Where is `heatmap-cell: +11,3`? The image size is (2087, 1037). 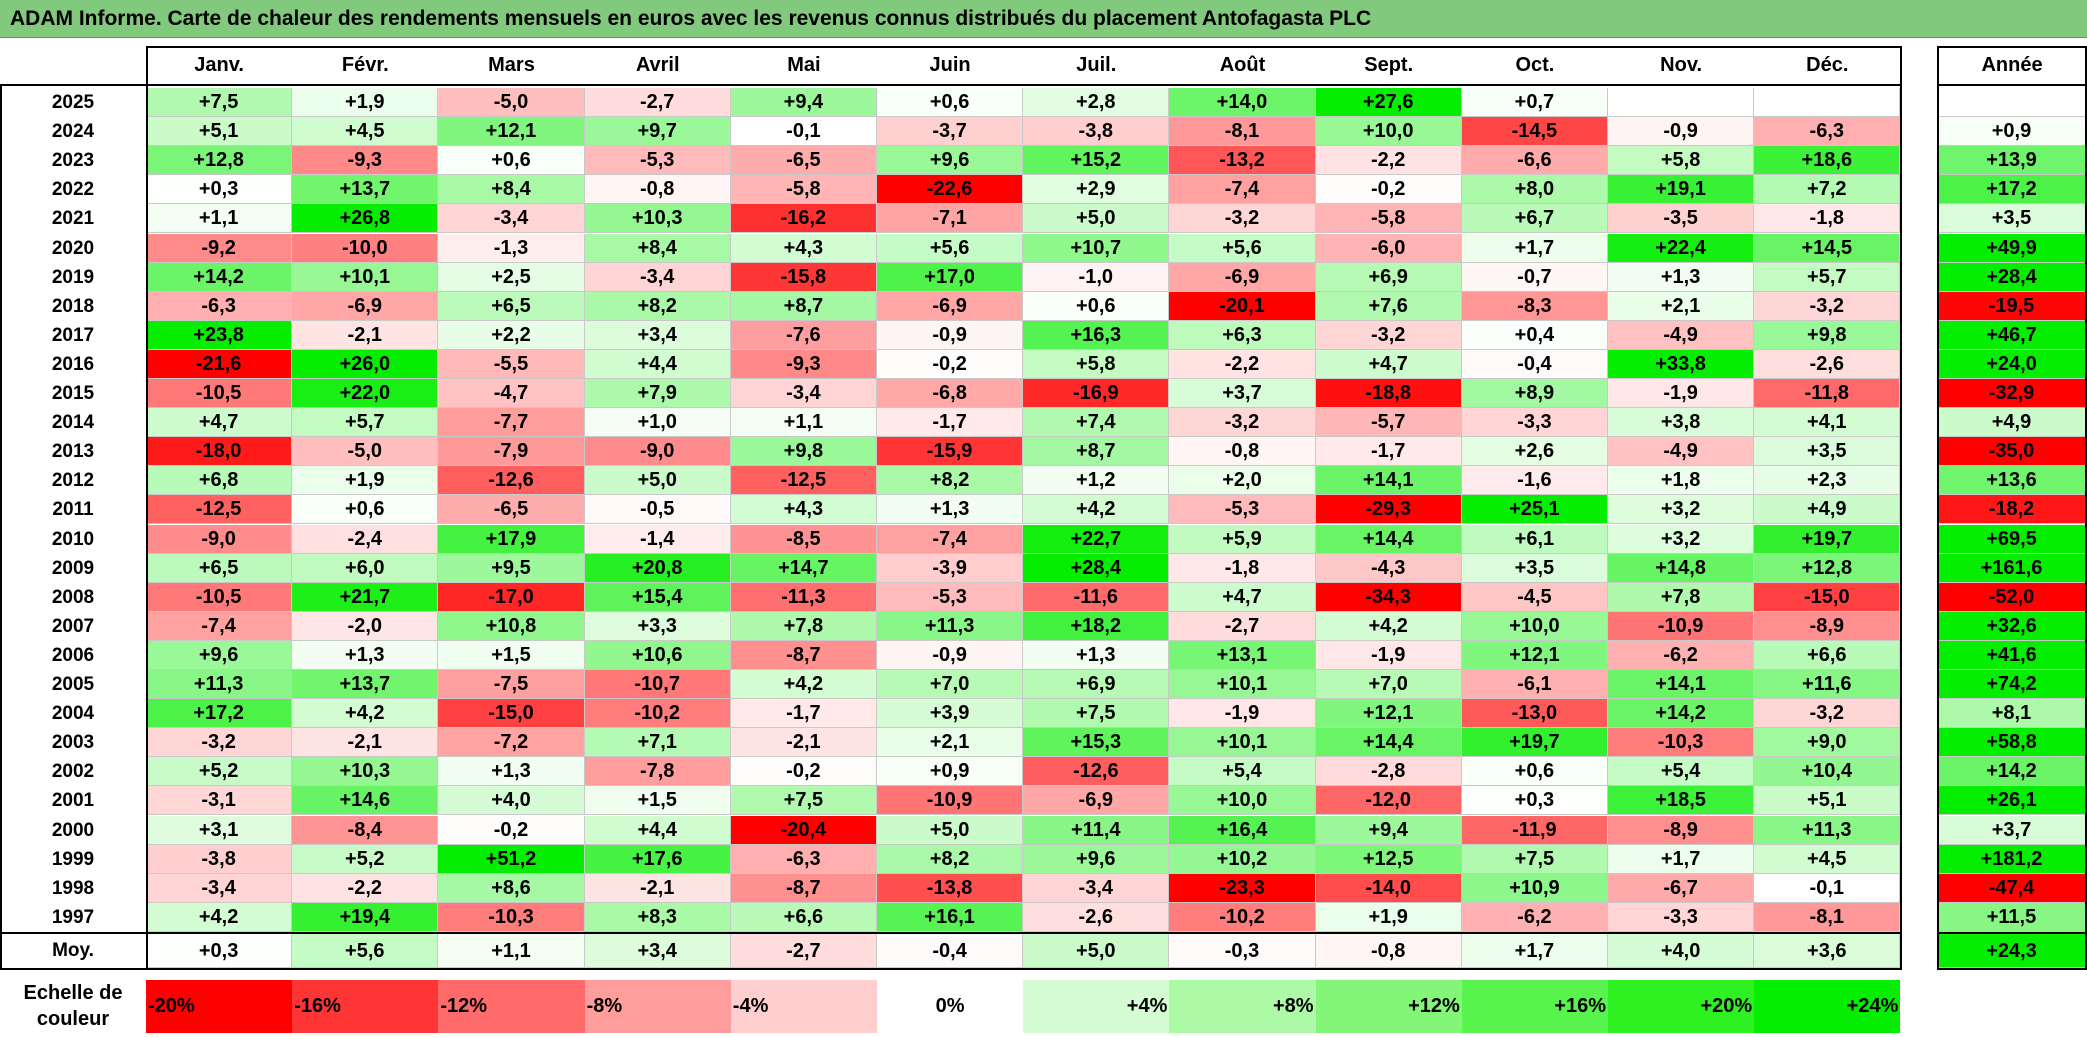 heatmap-cell: +11,3 is located at coordinates (1827, 830).